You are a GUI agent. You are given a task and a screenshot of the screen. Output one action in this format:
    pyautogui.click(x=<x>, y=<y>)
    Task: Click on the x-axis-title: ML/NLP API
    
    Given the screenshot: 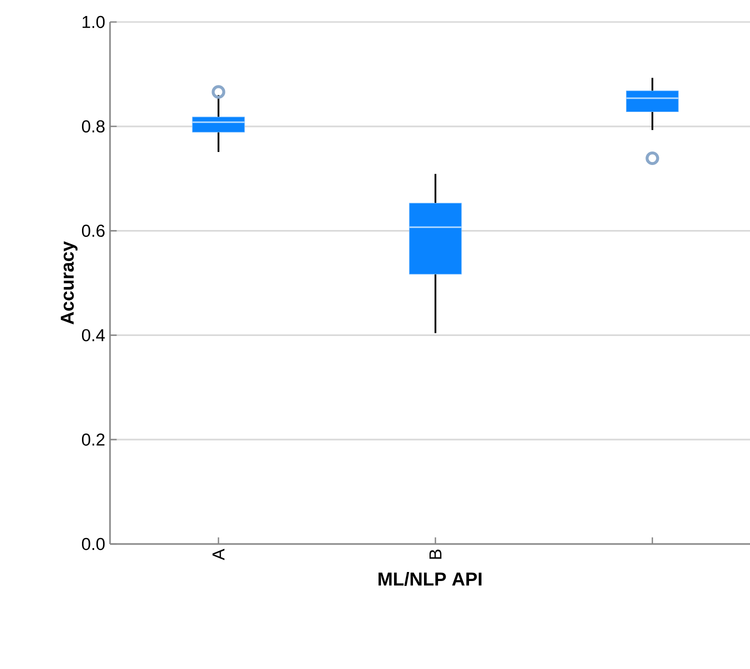 What is the action you would take?
    pyautogui.click(x=430, y=579)
    